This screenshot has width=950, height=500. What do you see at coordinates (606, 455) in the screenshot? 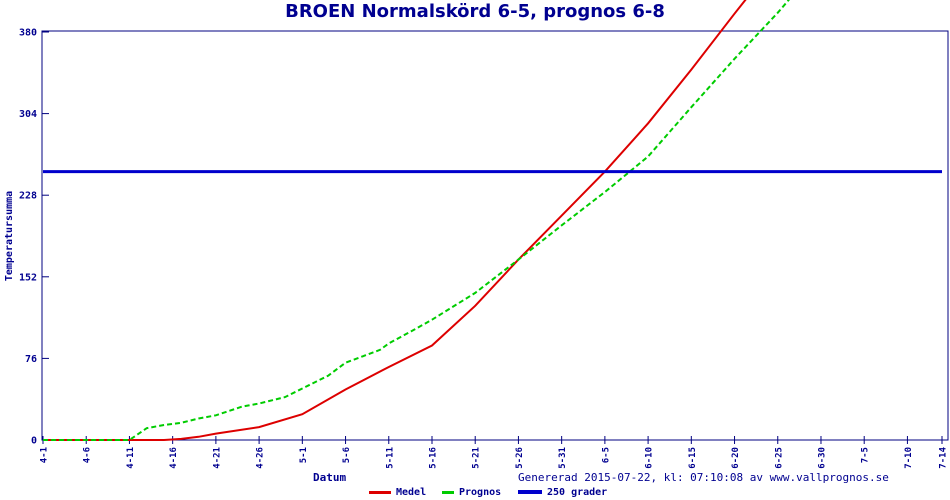
I see `x-tick-label: 6-5` at bounding box center [606, 455].